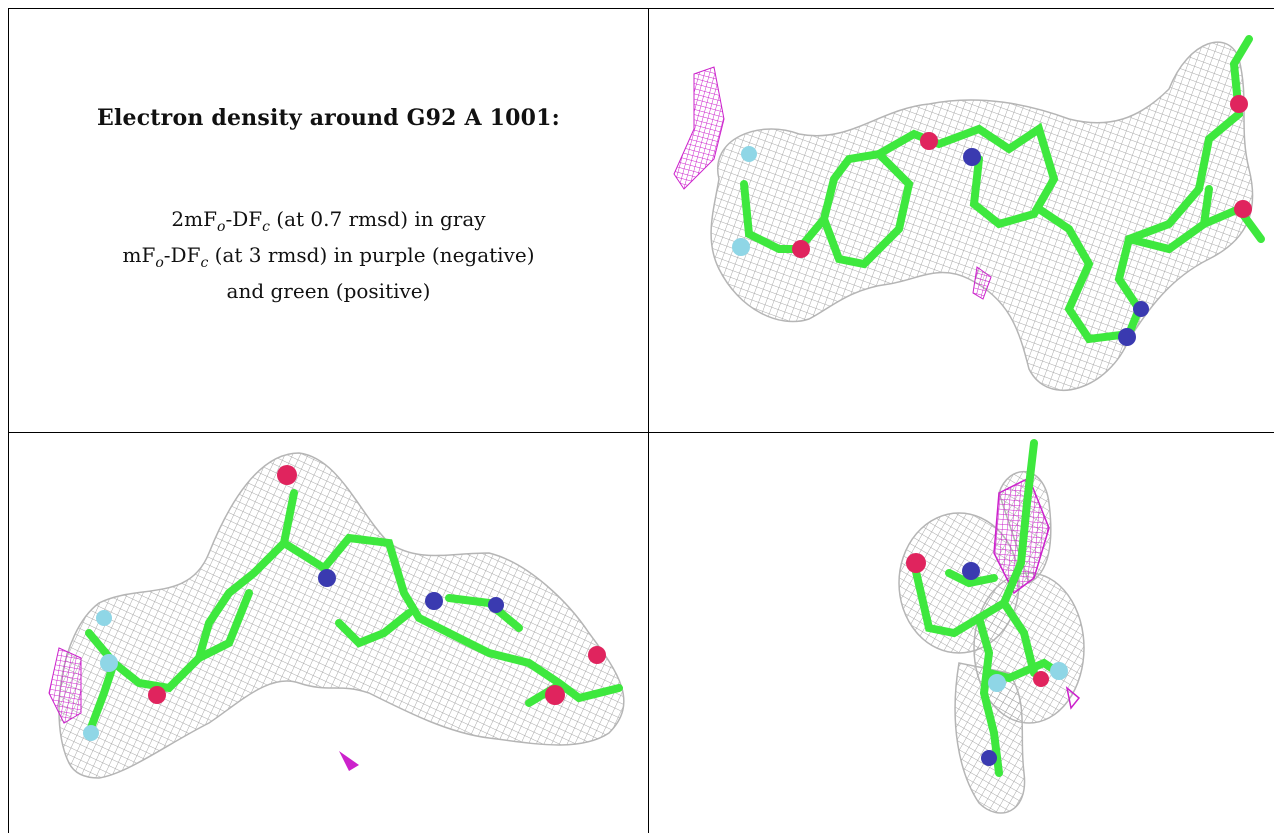 This screenshot has height=833, width=1275. I want to click on caption-line-1: 2mFo-DFc (at 0.7 rmsd) in gray, so click(328, 221).